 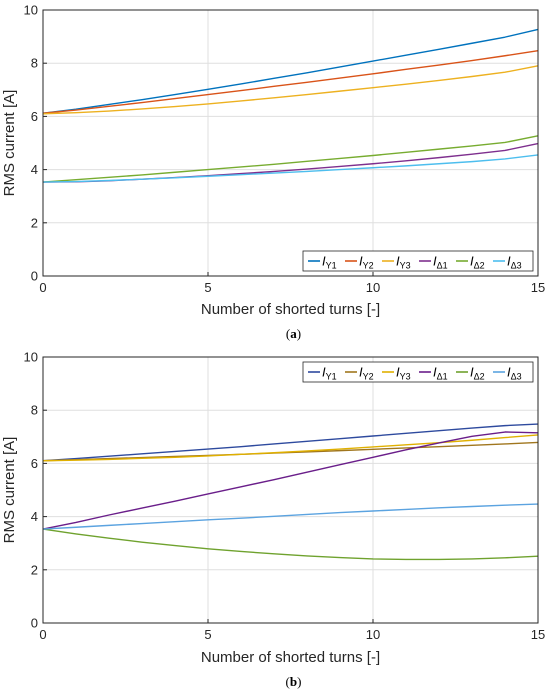 What do you see at coordinates (290, 480) in the screenshot?
I see `series-line-delta1` at bounding box center [290, 480].